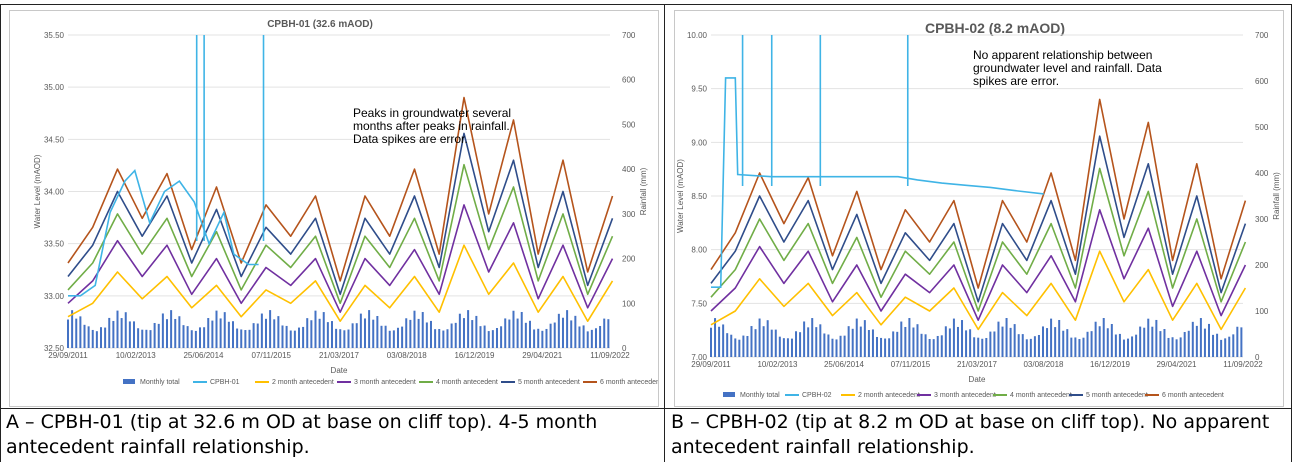  What do you see at coordinates (339, 370) in the screenshot?
I see `x-axis-label: Date` at bounding box center [339, 370].